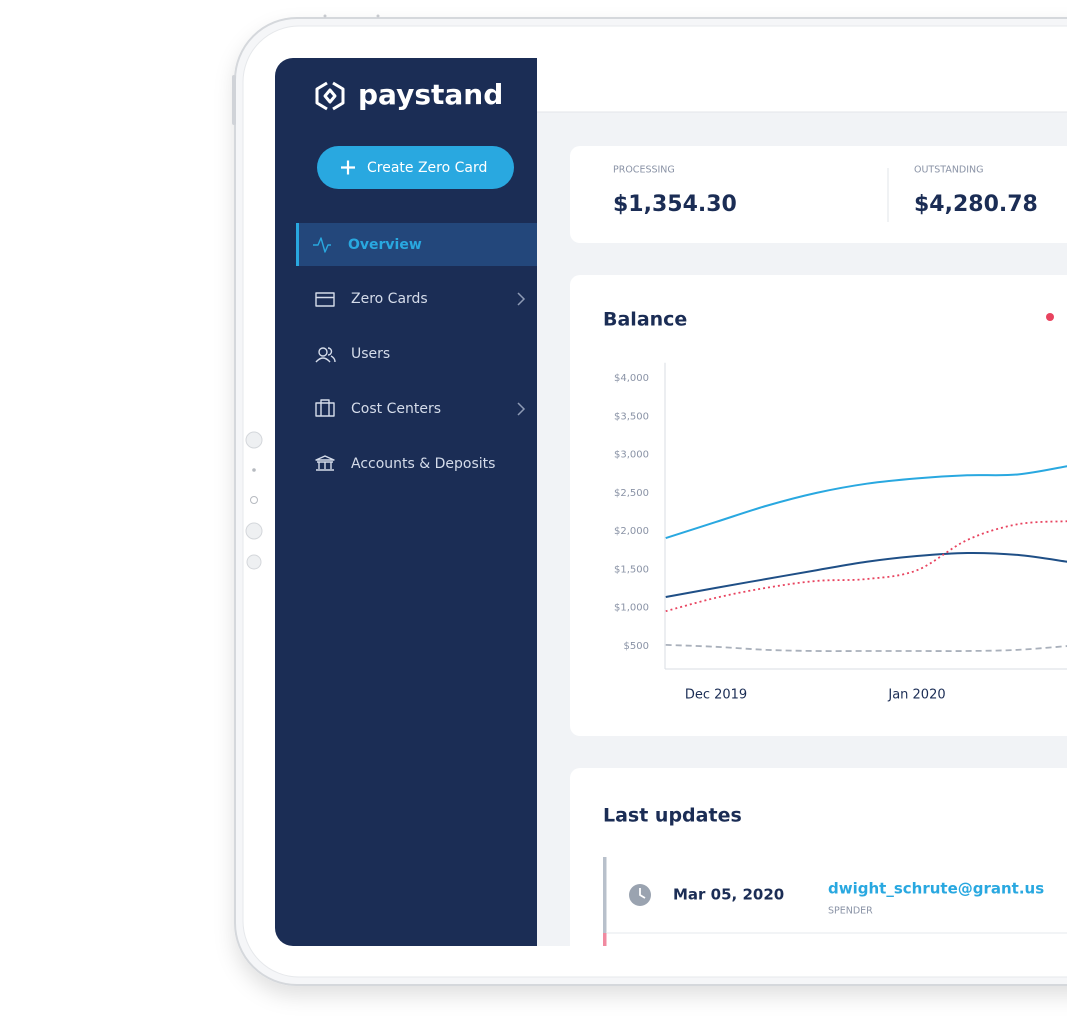 The width and height of the screenshot is (1067, 1027). What do you see at coordinates (936, 889) in the screenshot?
I see `row-email: dwight_schrute@grant.us` at bounding box center [936, 889].